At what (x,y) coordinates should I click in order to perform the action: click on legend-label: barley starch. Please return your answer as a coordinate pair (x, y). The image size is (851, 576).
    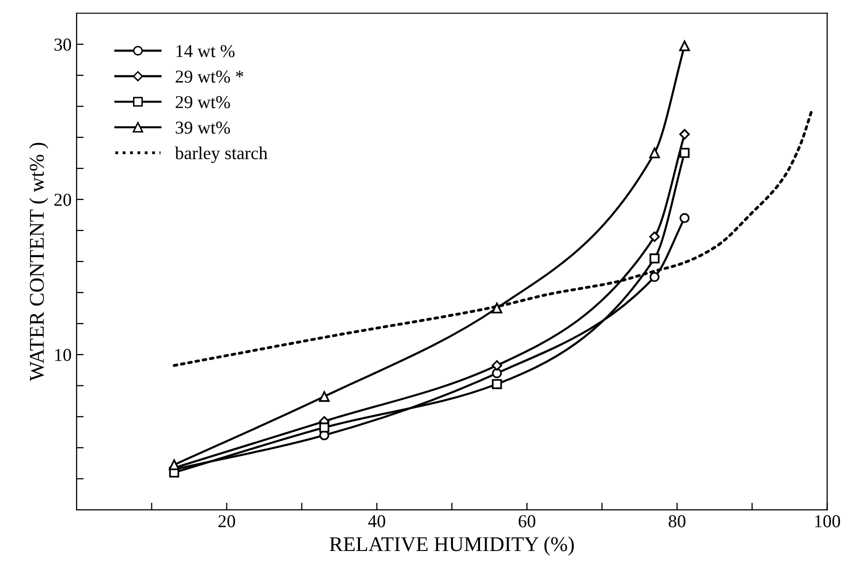
    Looking at the image, I should click on (221, 154).